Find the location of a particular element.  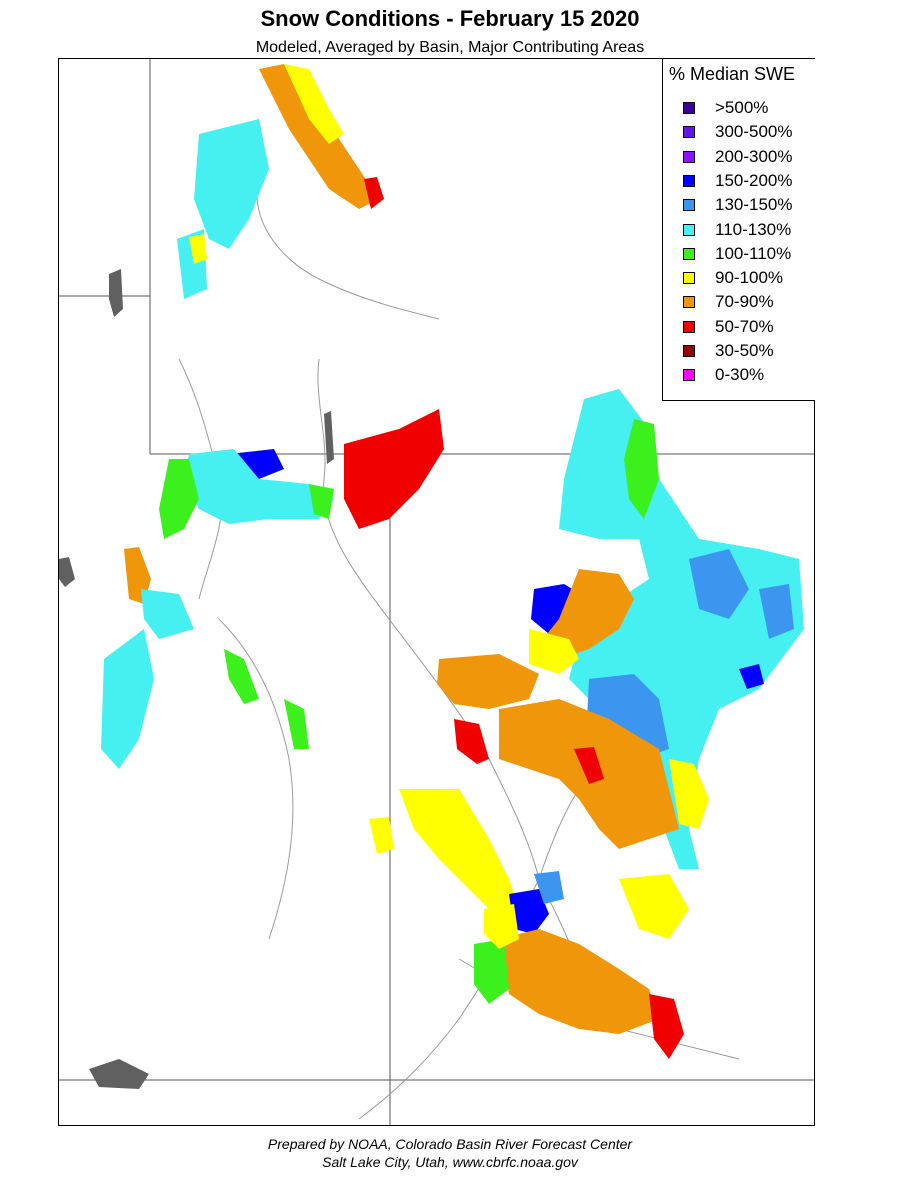

legend-item: 200-300% is located at coordinates (748, 157).